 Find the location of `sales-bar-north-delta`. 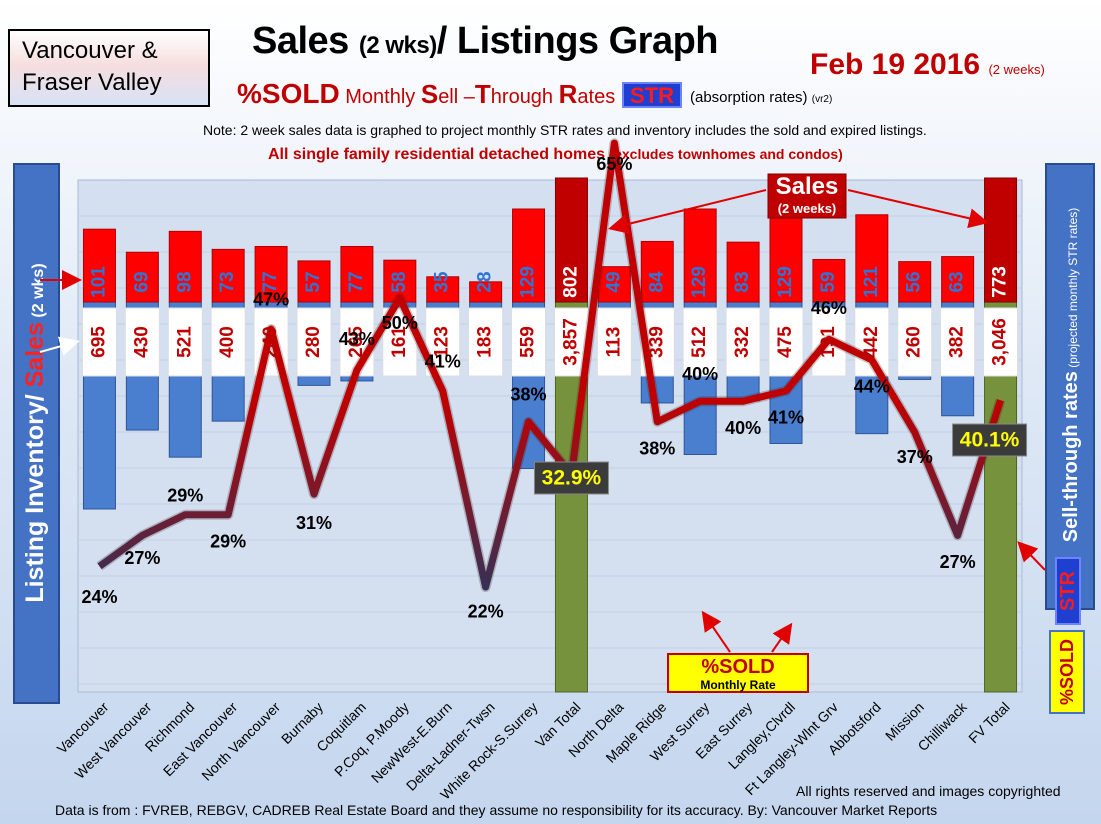

sales-bar-north-delta is located at coordinates (614, 284).